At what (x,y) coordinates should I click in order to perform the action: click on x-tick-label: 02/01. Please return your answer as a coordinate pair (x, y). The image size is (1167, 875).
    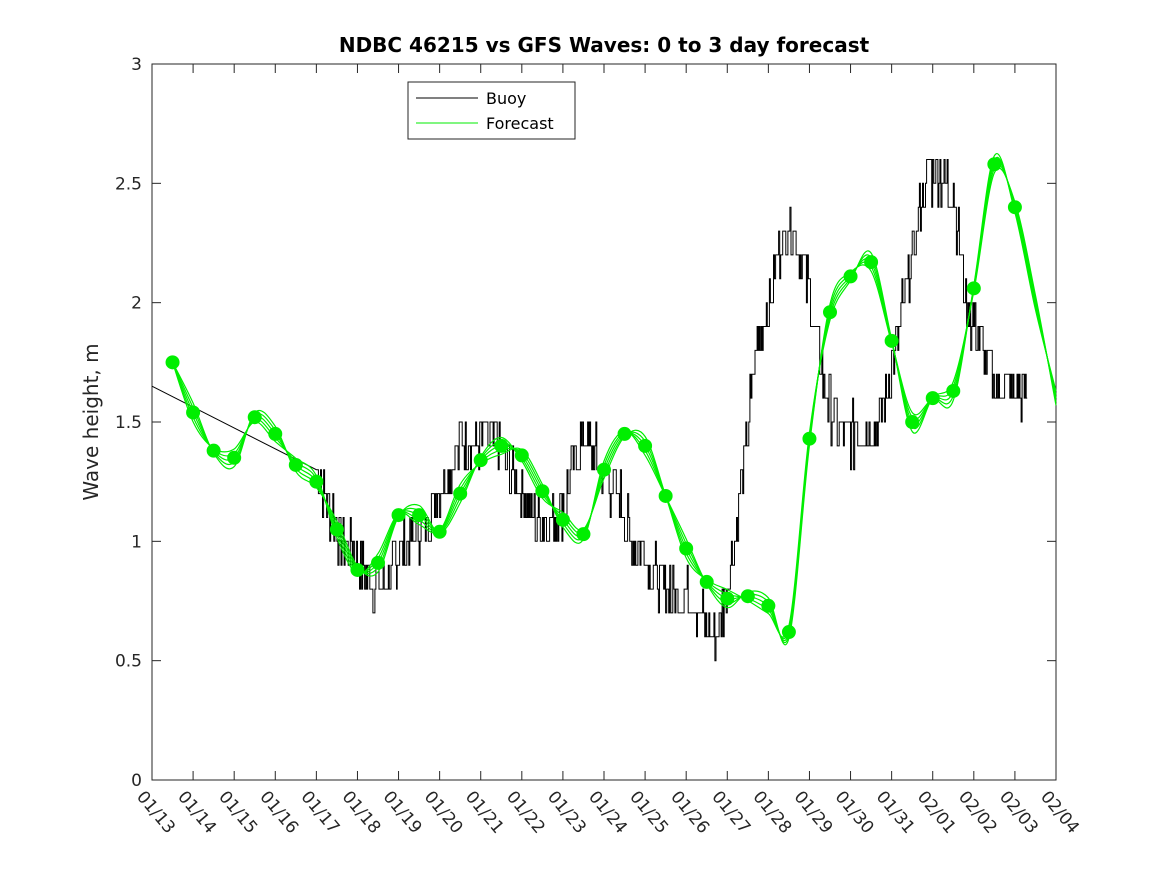
    Looking at the image, I should click on (936, 812).